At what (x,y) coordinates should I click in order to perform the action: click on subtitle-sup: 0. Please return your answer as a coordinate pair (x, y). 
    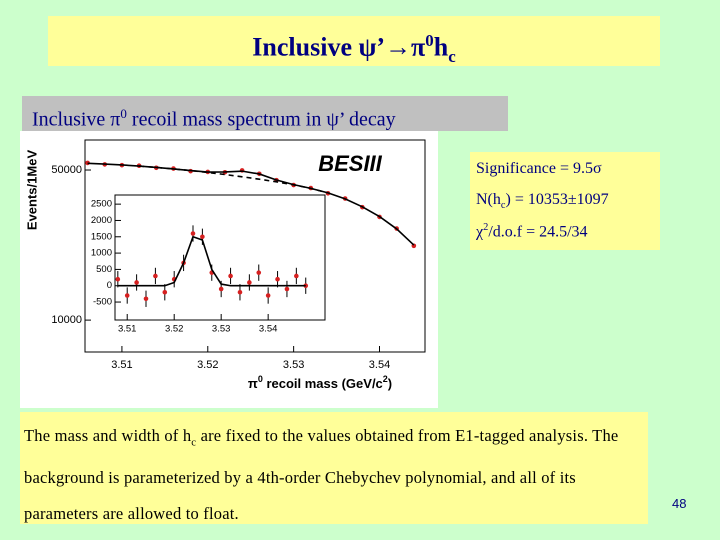
    Looking at the image, I should click on (123, 113).